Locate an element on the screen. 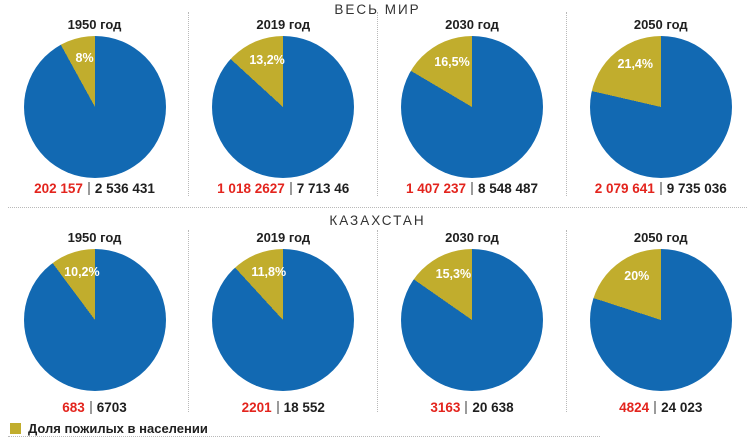 This screenshot has width=755, height=439. total-value: 8 548 487 is located at coordinates (508, 188).